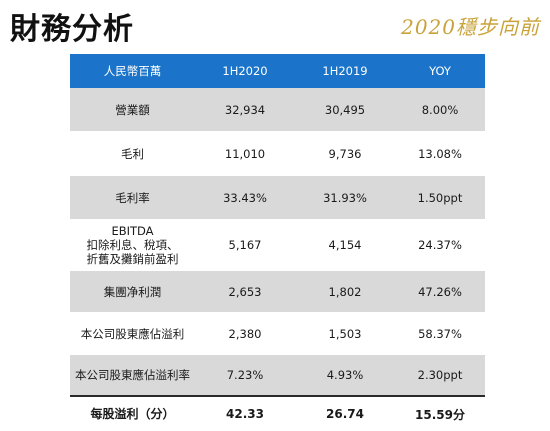  I want to click on row-label: 毛利率, so click(132, 198).